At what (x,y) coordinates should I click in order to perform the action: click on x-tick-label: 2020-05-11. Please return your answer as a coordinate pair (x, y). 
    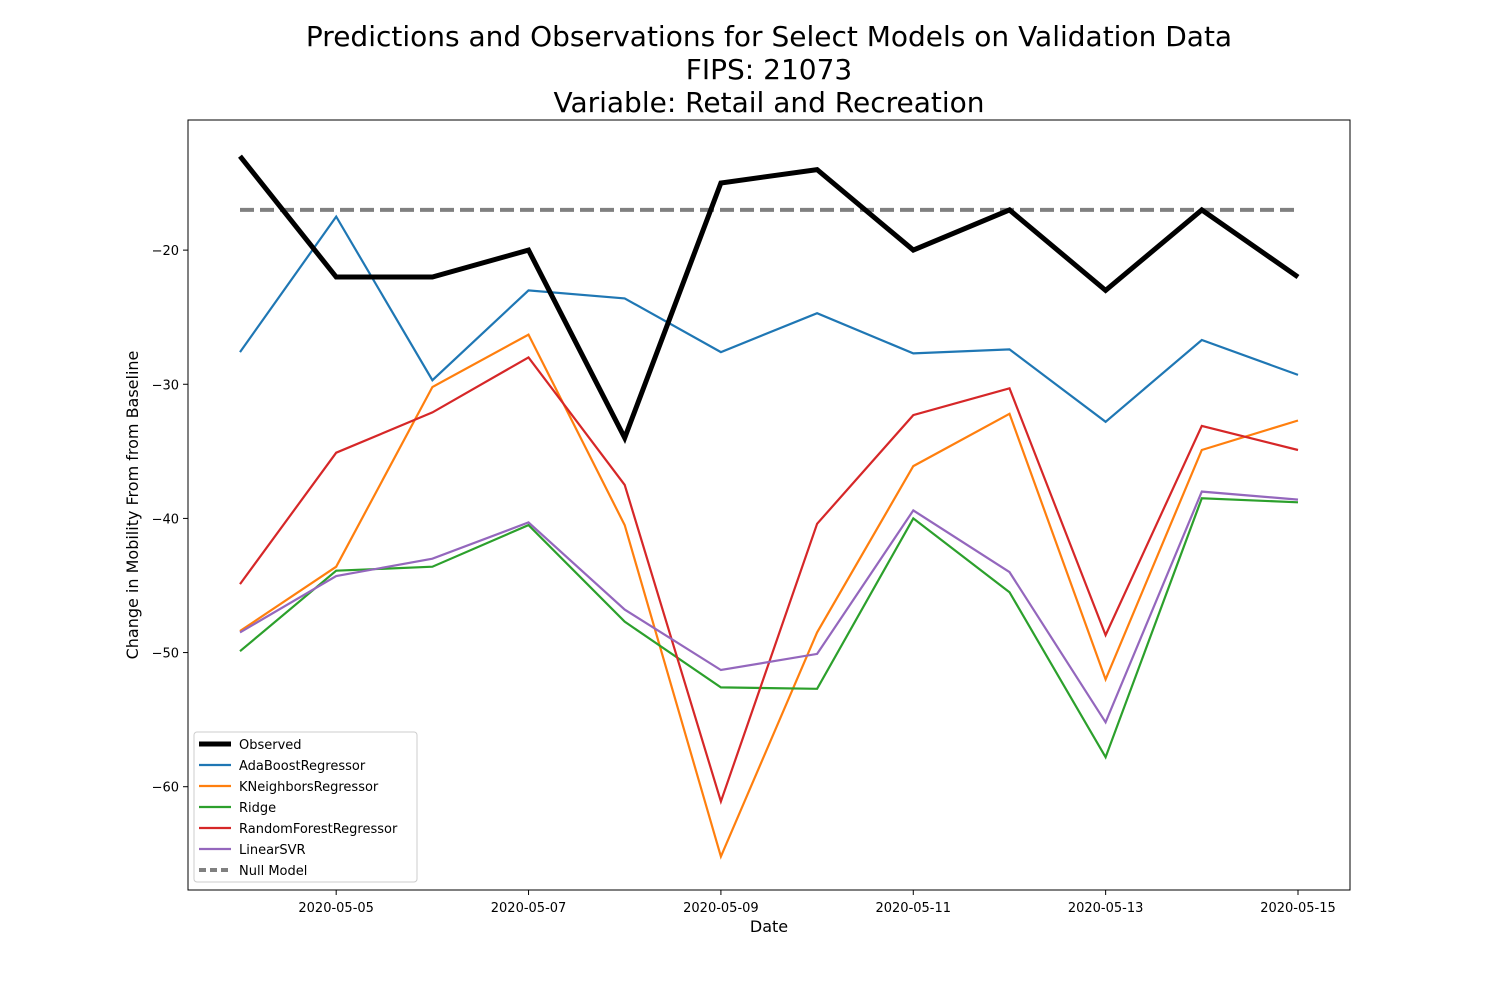
    Looking at the image, I should click on (913, 908).